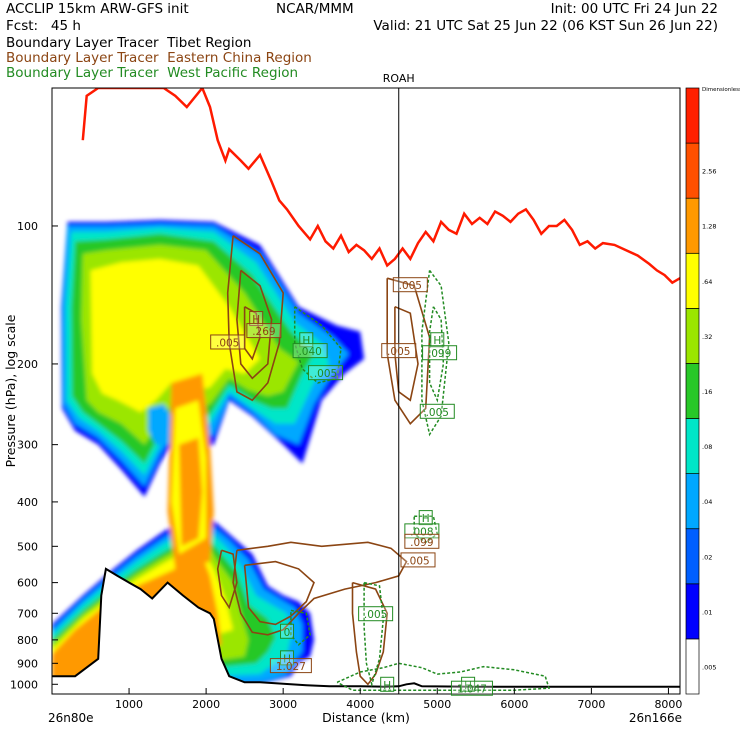 The width and height of the screenshot is (740, 740). I want to click on x-tick-label: 3000, so click(283, 704).